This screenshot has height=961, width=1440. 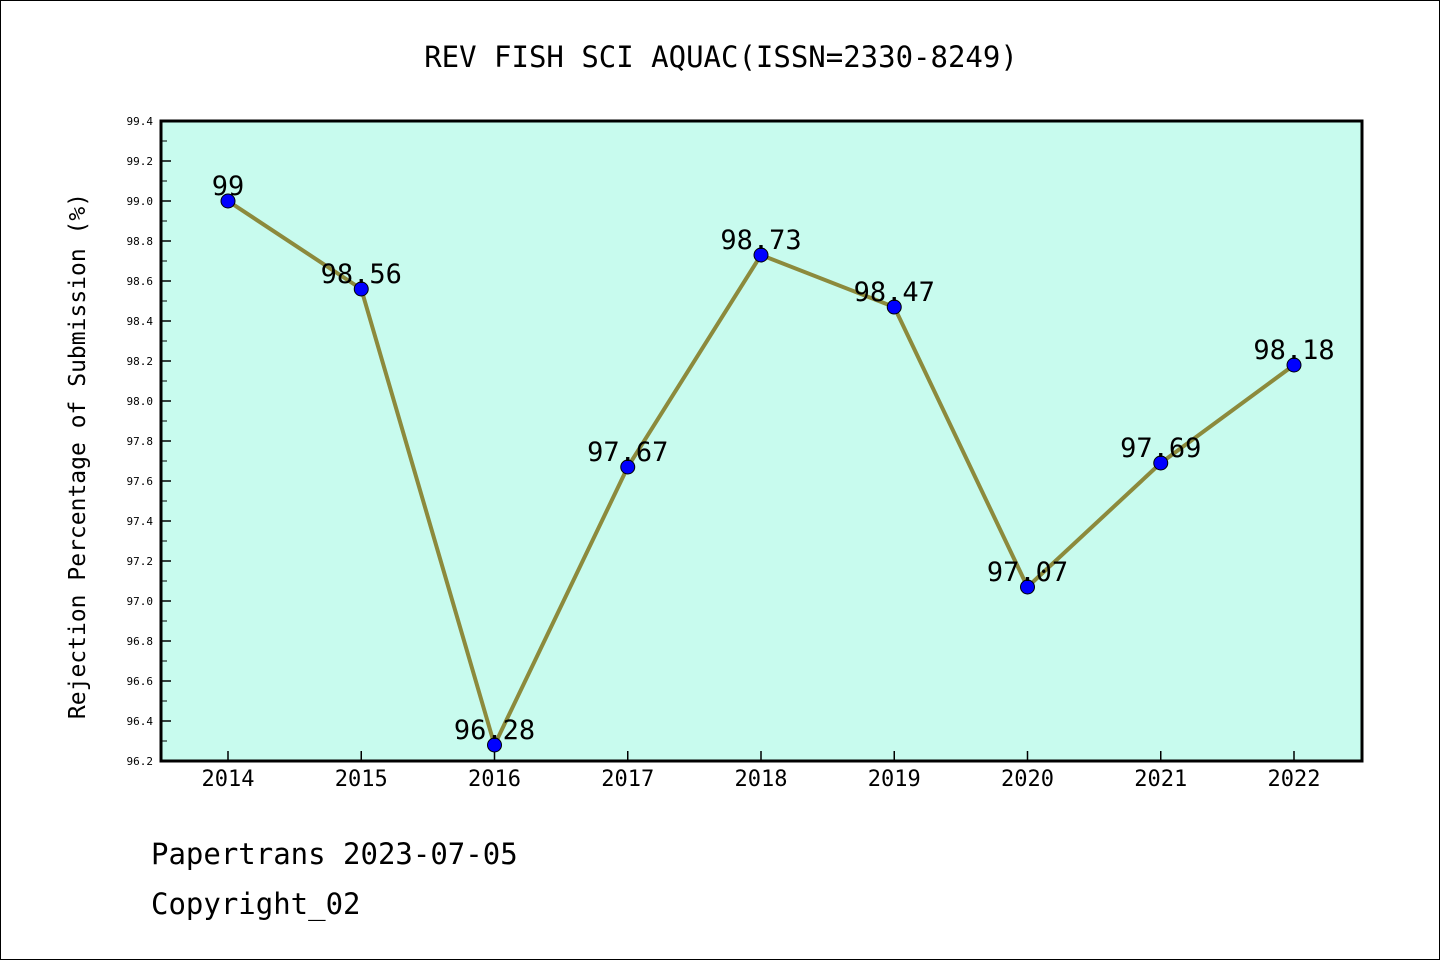 I want to click on data-label: 98.56, so click(x=361, y=274).